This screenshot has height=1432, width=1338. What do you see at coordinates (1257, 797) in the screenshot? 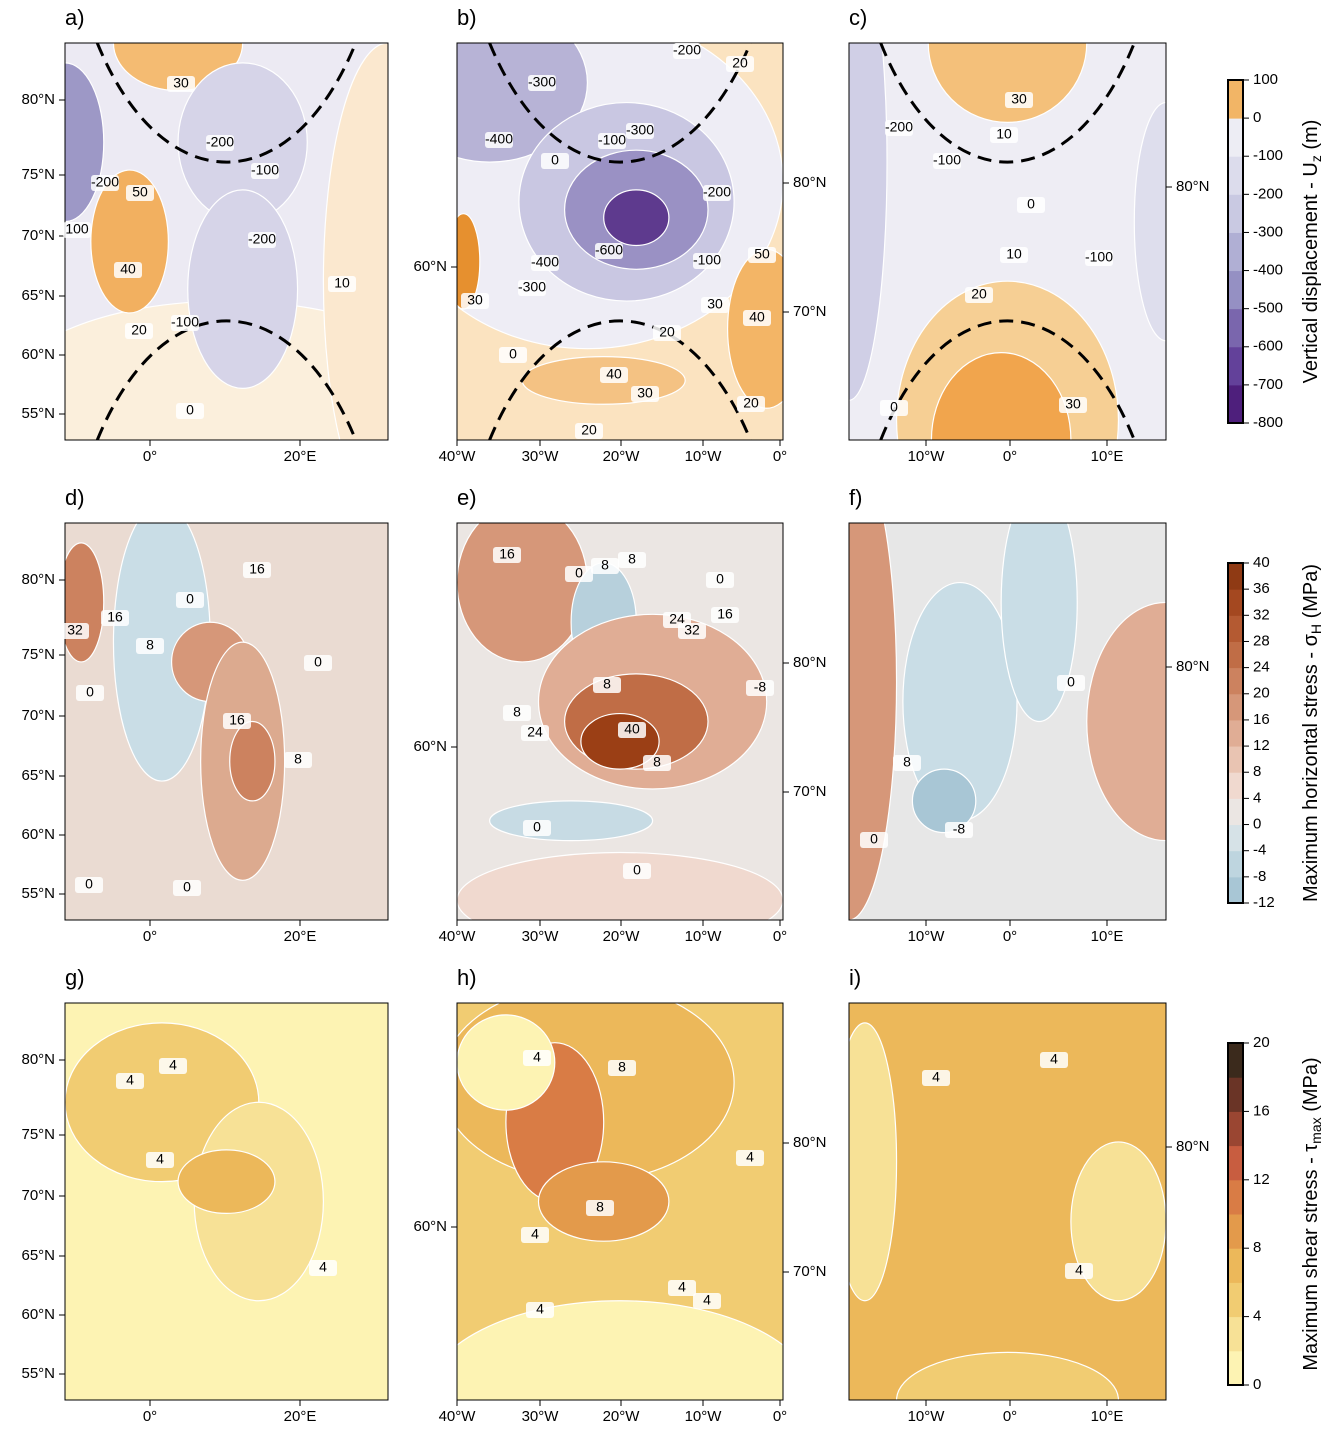
I see `colorbar-tick-label: 4` at bounding box center [1257, 797].